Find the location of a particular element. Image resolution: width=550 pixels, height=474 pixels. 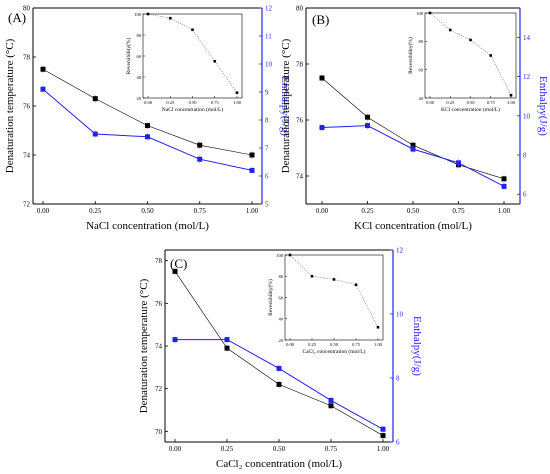

series-line is located at coordinates (413, 128).